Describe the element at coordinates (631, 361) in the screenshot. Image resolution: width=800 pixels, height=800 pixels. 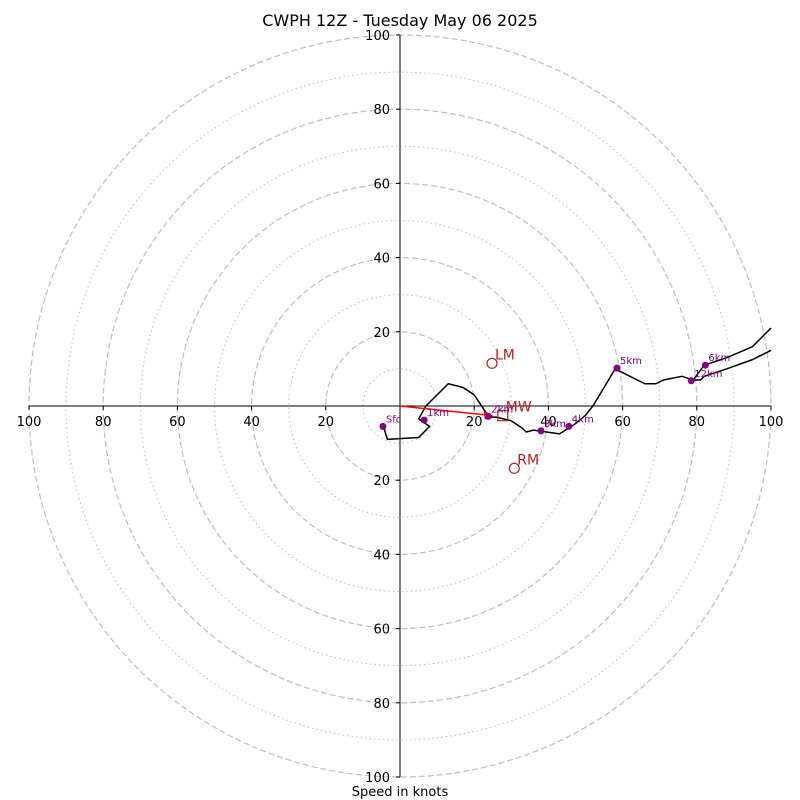
I see `height-label: 5km` at that location.